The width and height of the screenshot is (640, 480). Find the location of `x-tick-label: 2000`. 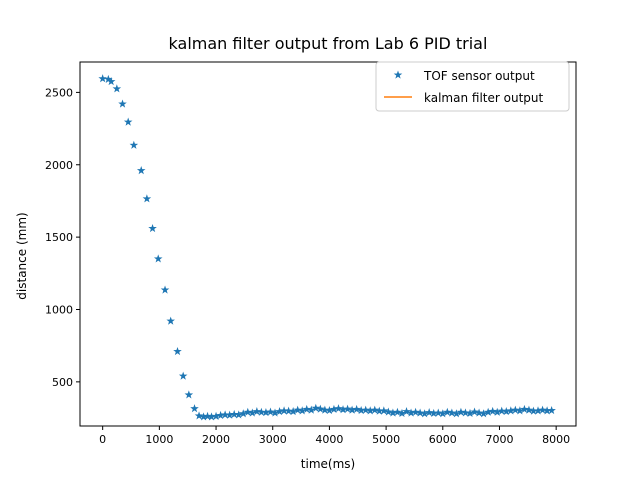

x-tick-label: 2000 is located at coordinates (216, 439).